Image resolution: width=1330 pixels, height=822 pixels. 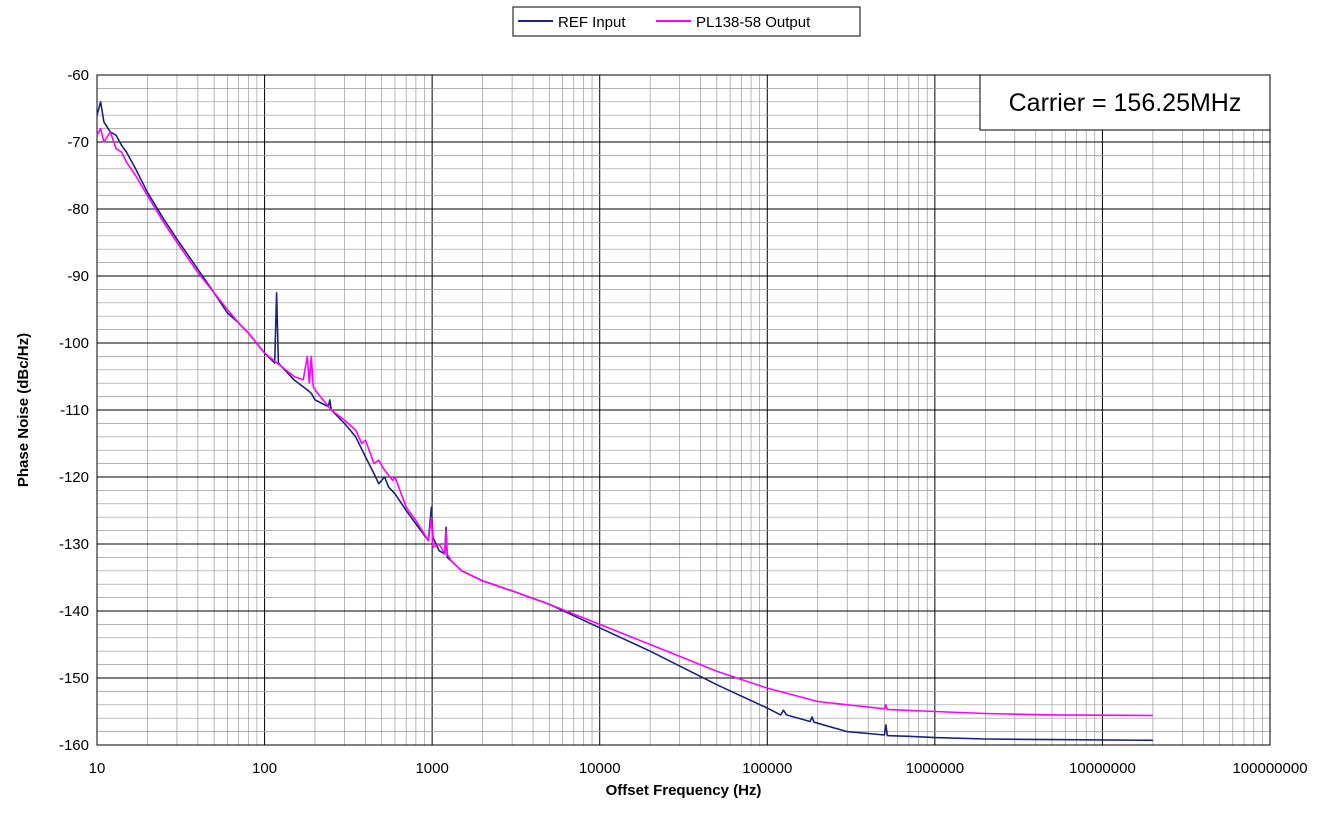 What do you see at coordinates (1269, 768) in the screenshot?
I see `x-tick-label: 100000000` at bounding box center [1269, 768].